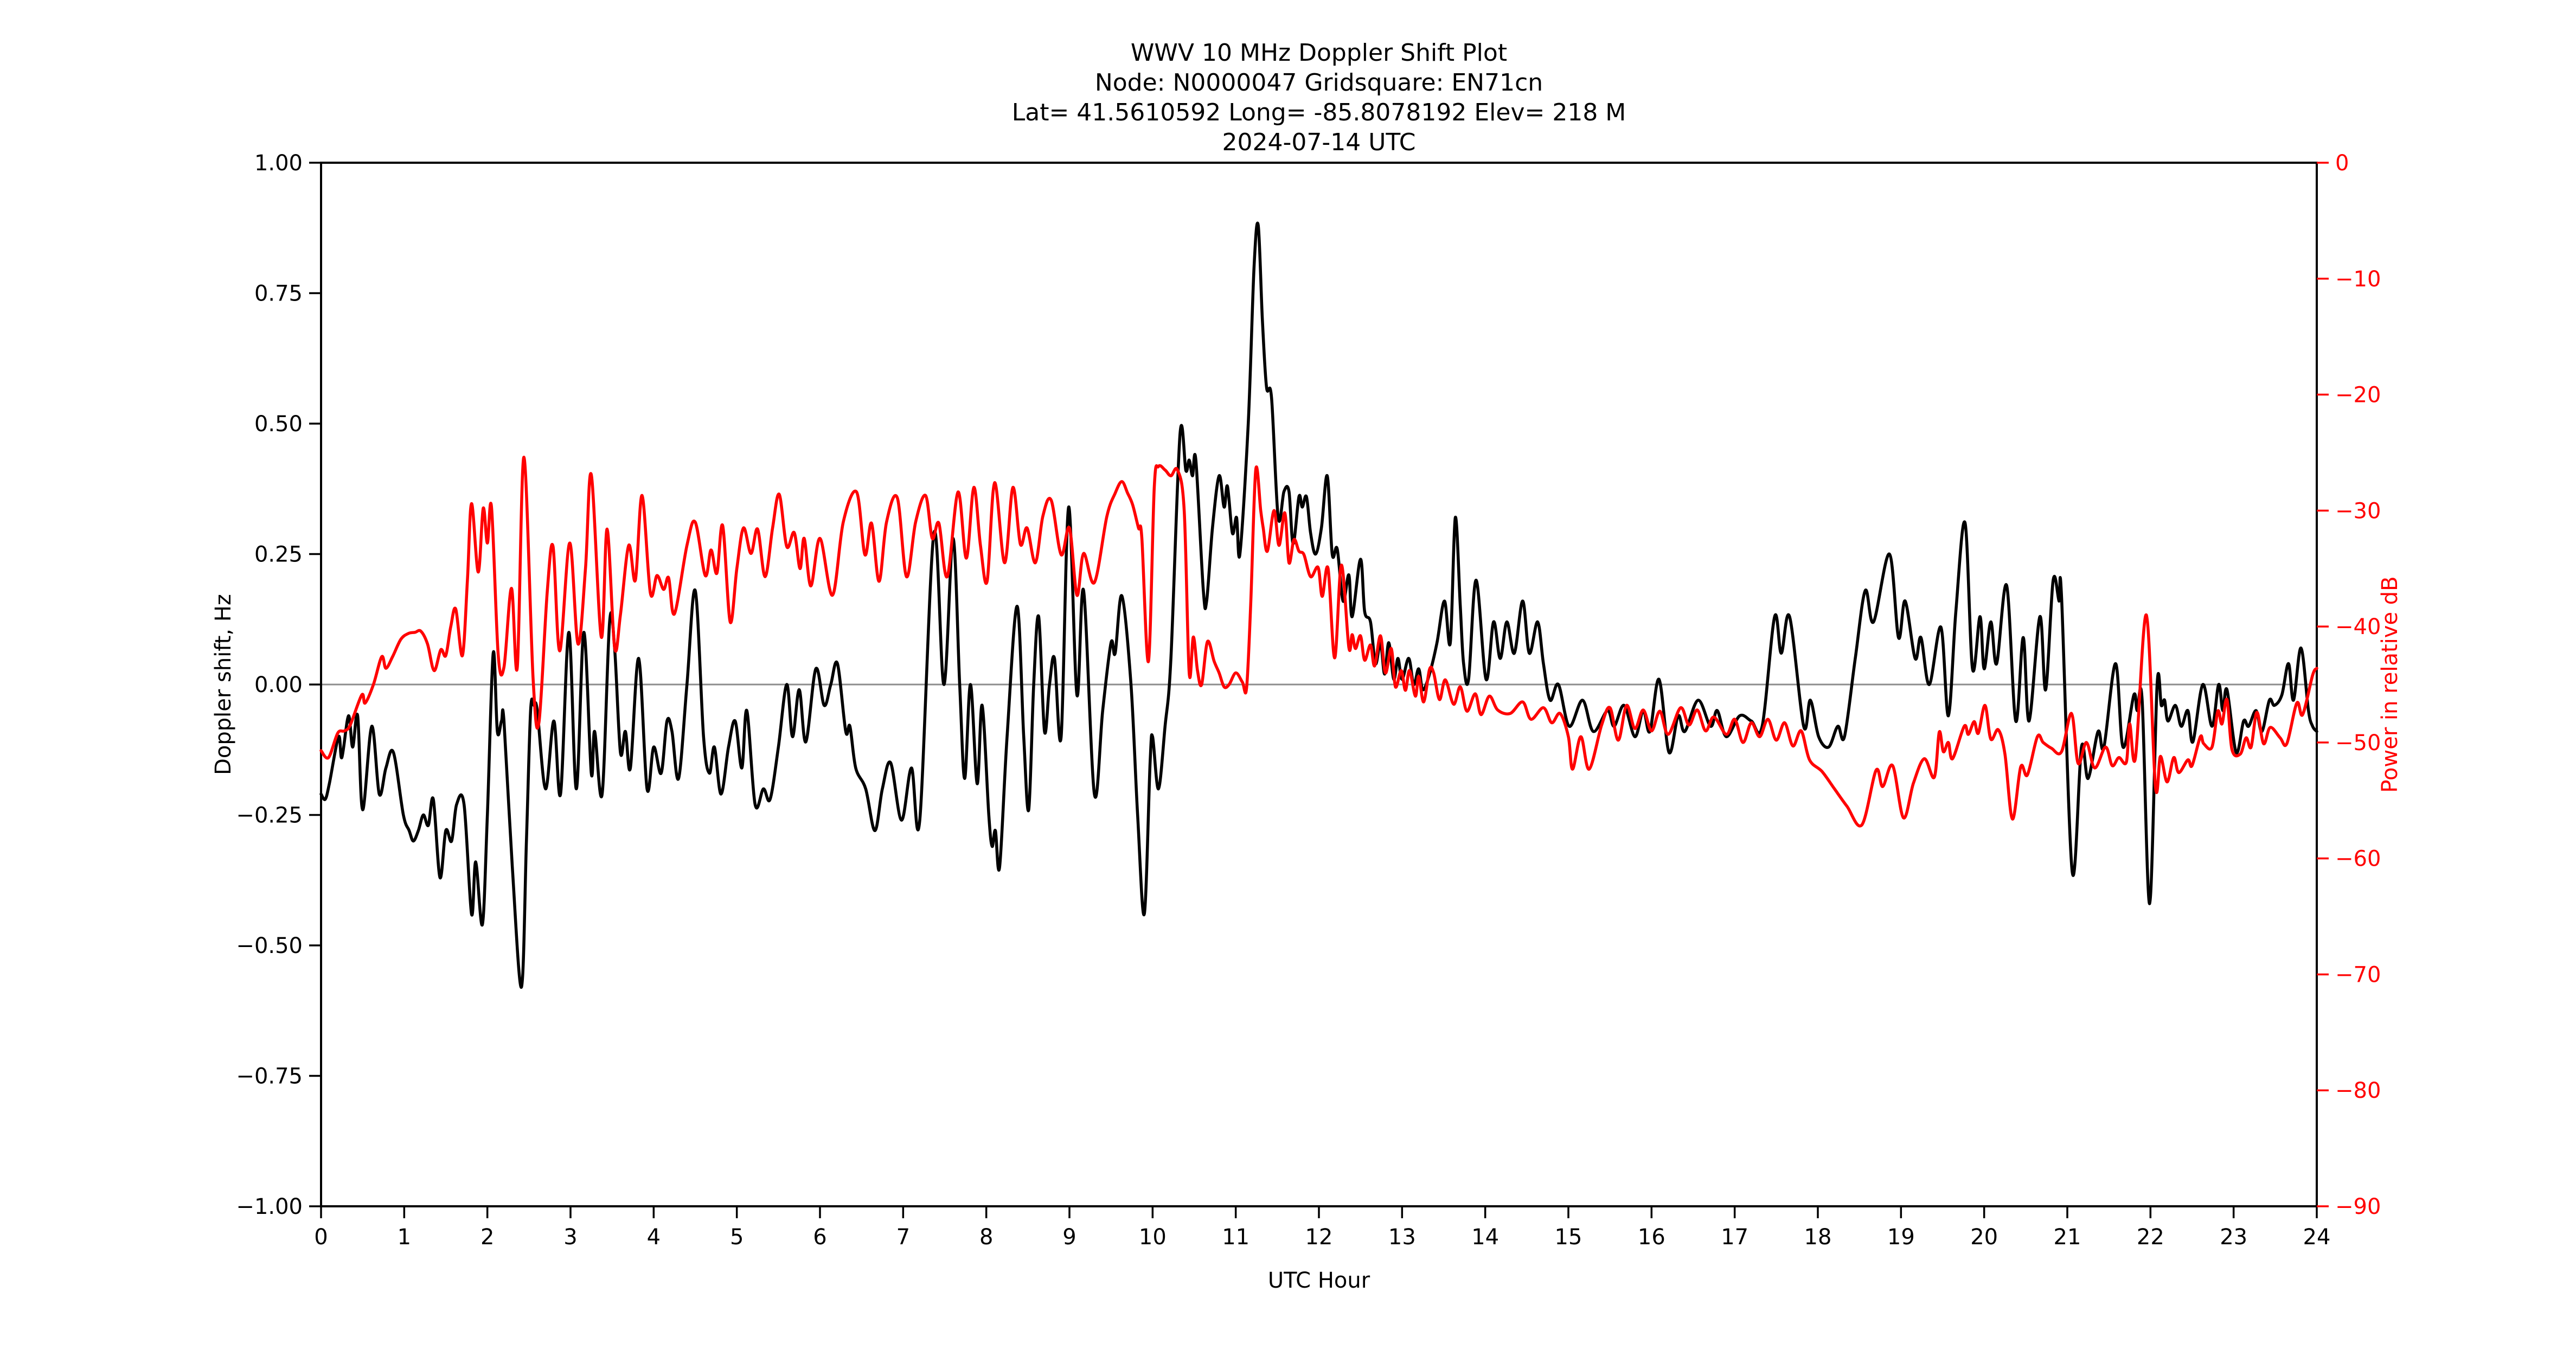 The image size is (2576, 1356). Describe the element at coordinates (2358, 743) in the screenshot. I see `y-right-tick-label: −50` at that location.